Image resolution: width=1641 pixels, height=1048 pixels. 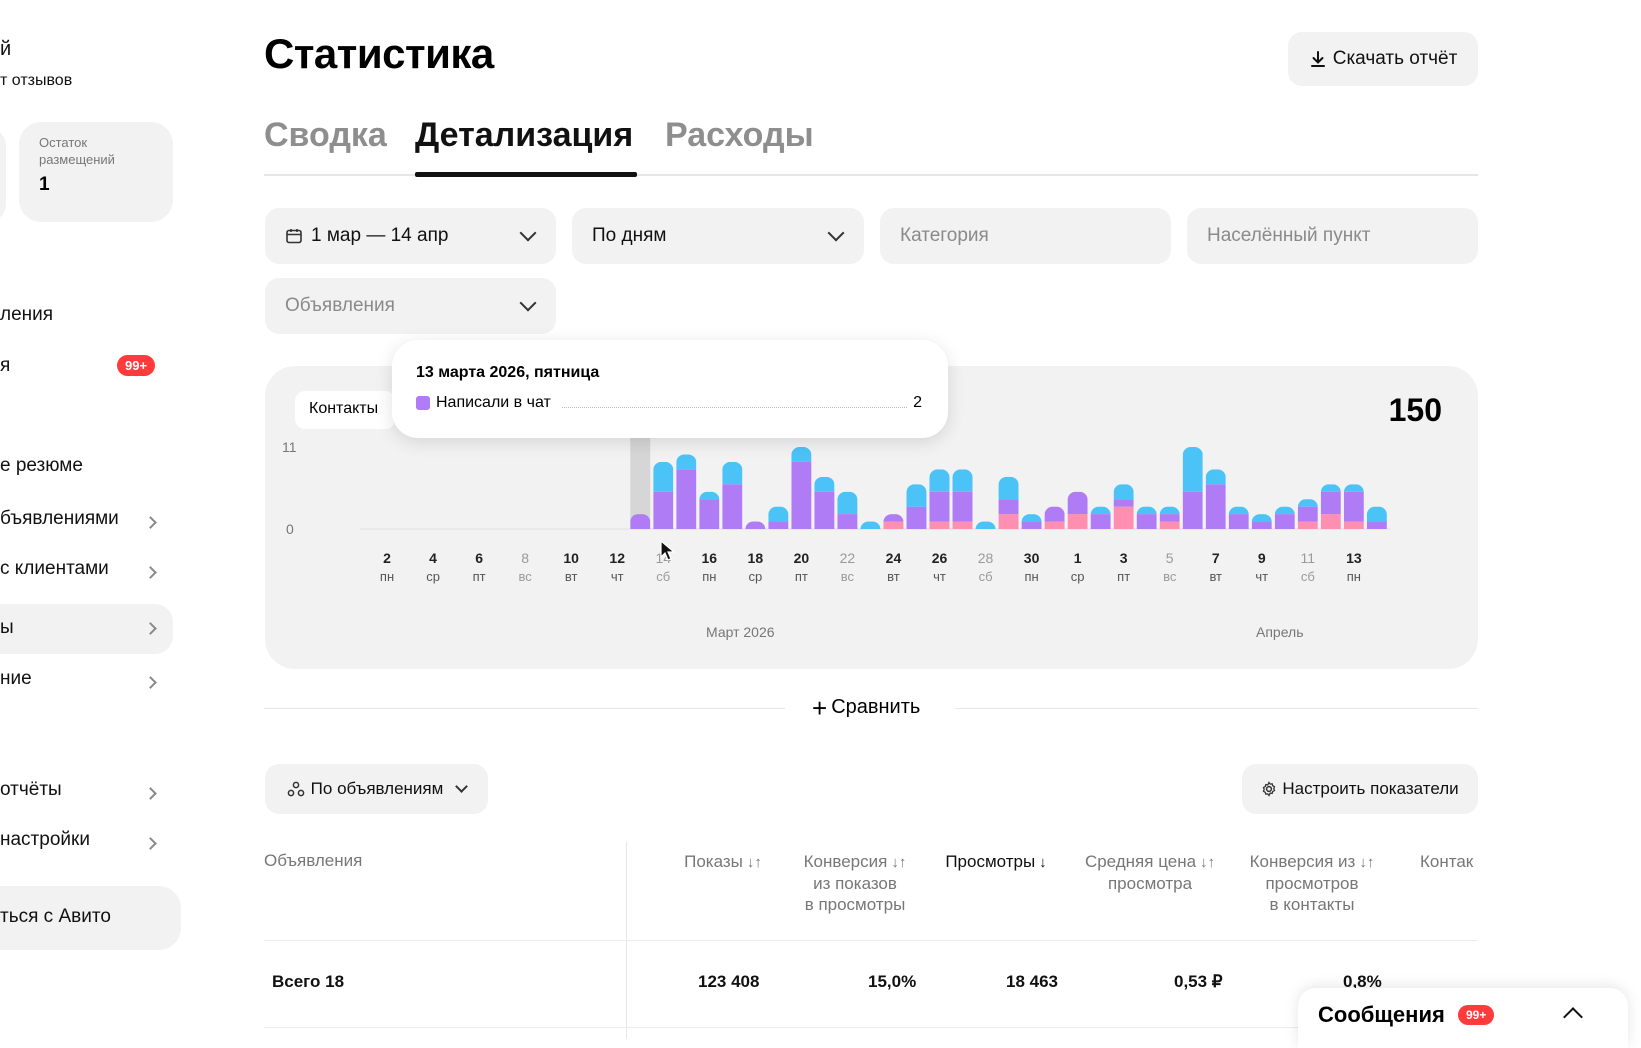 What do you see at coordinates (82, 685) in the screenshot?
I see `sidebar-item-promotion: ние` at bounding box center [82, 685].